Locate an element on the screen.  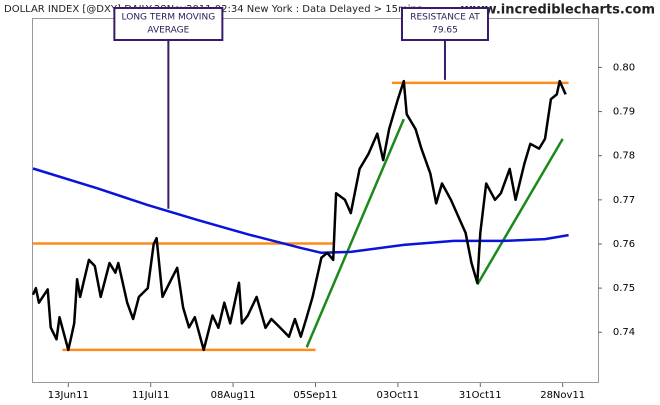
y-tick-label: 0.78 is located at coordinates (624, 156).